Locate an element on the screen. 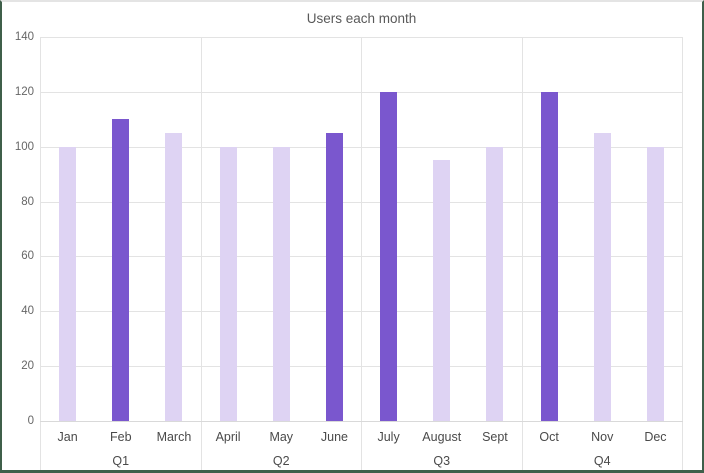 The height and width of the screenshot is (473, 704). month-label: June is located at coordinates (334, 437).